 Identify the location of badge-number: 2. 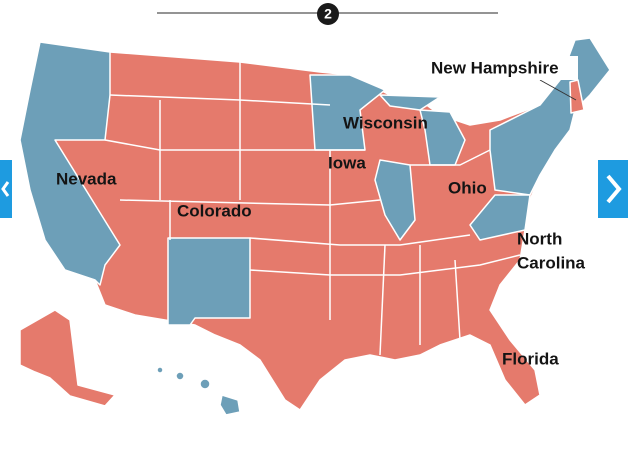
(328, 14).